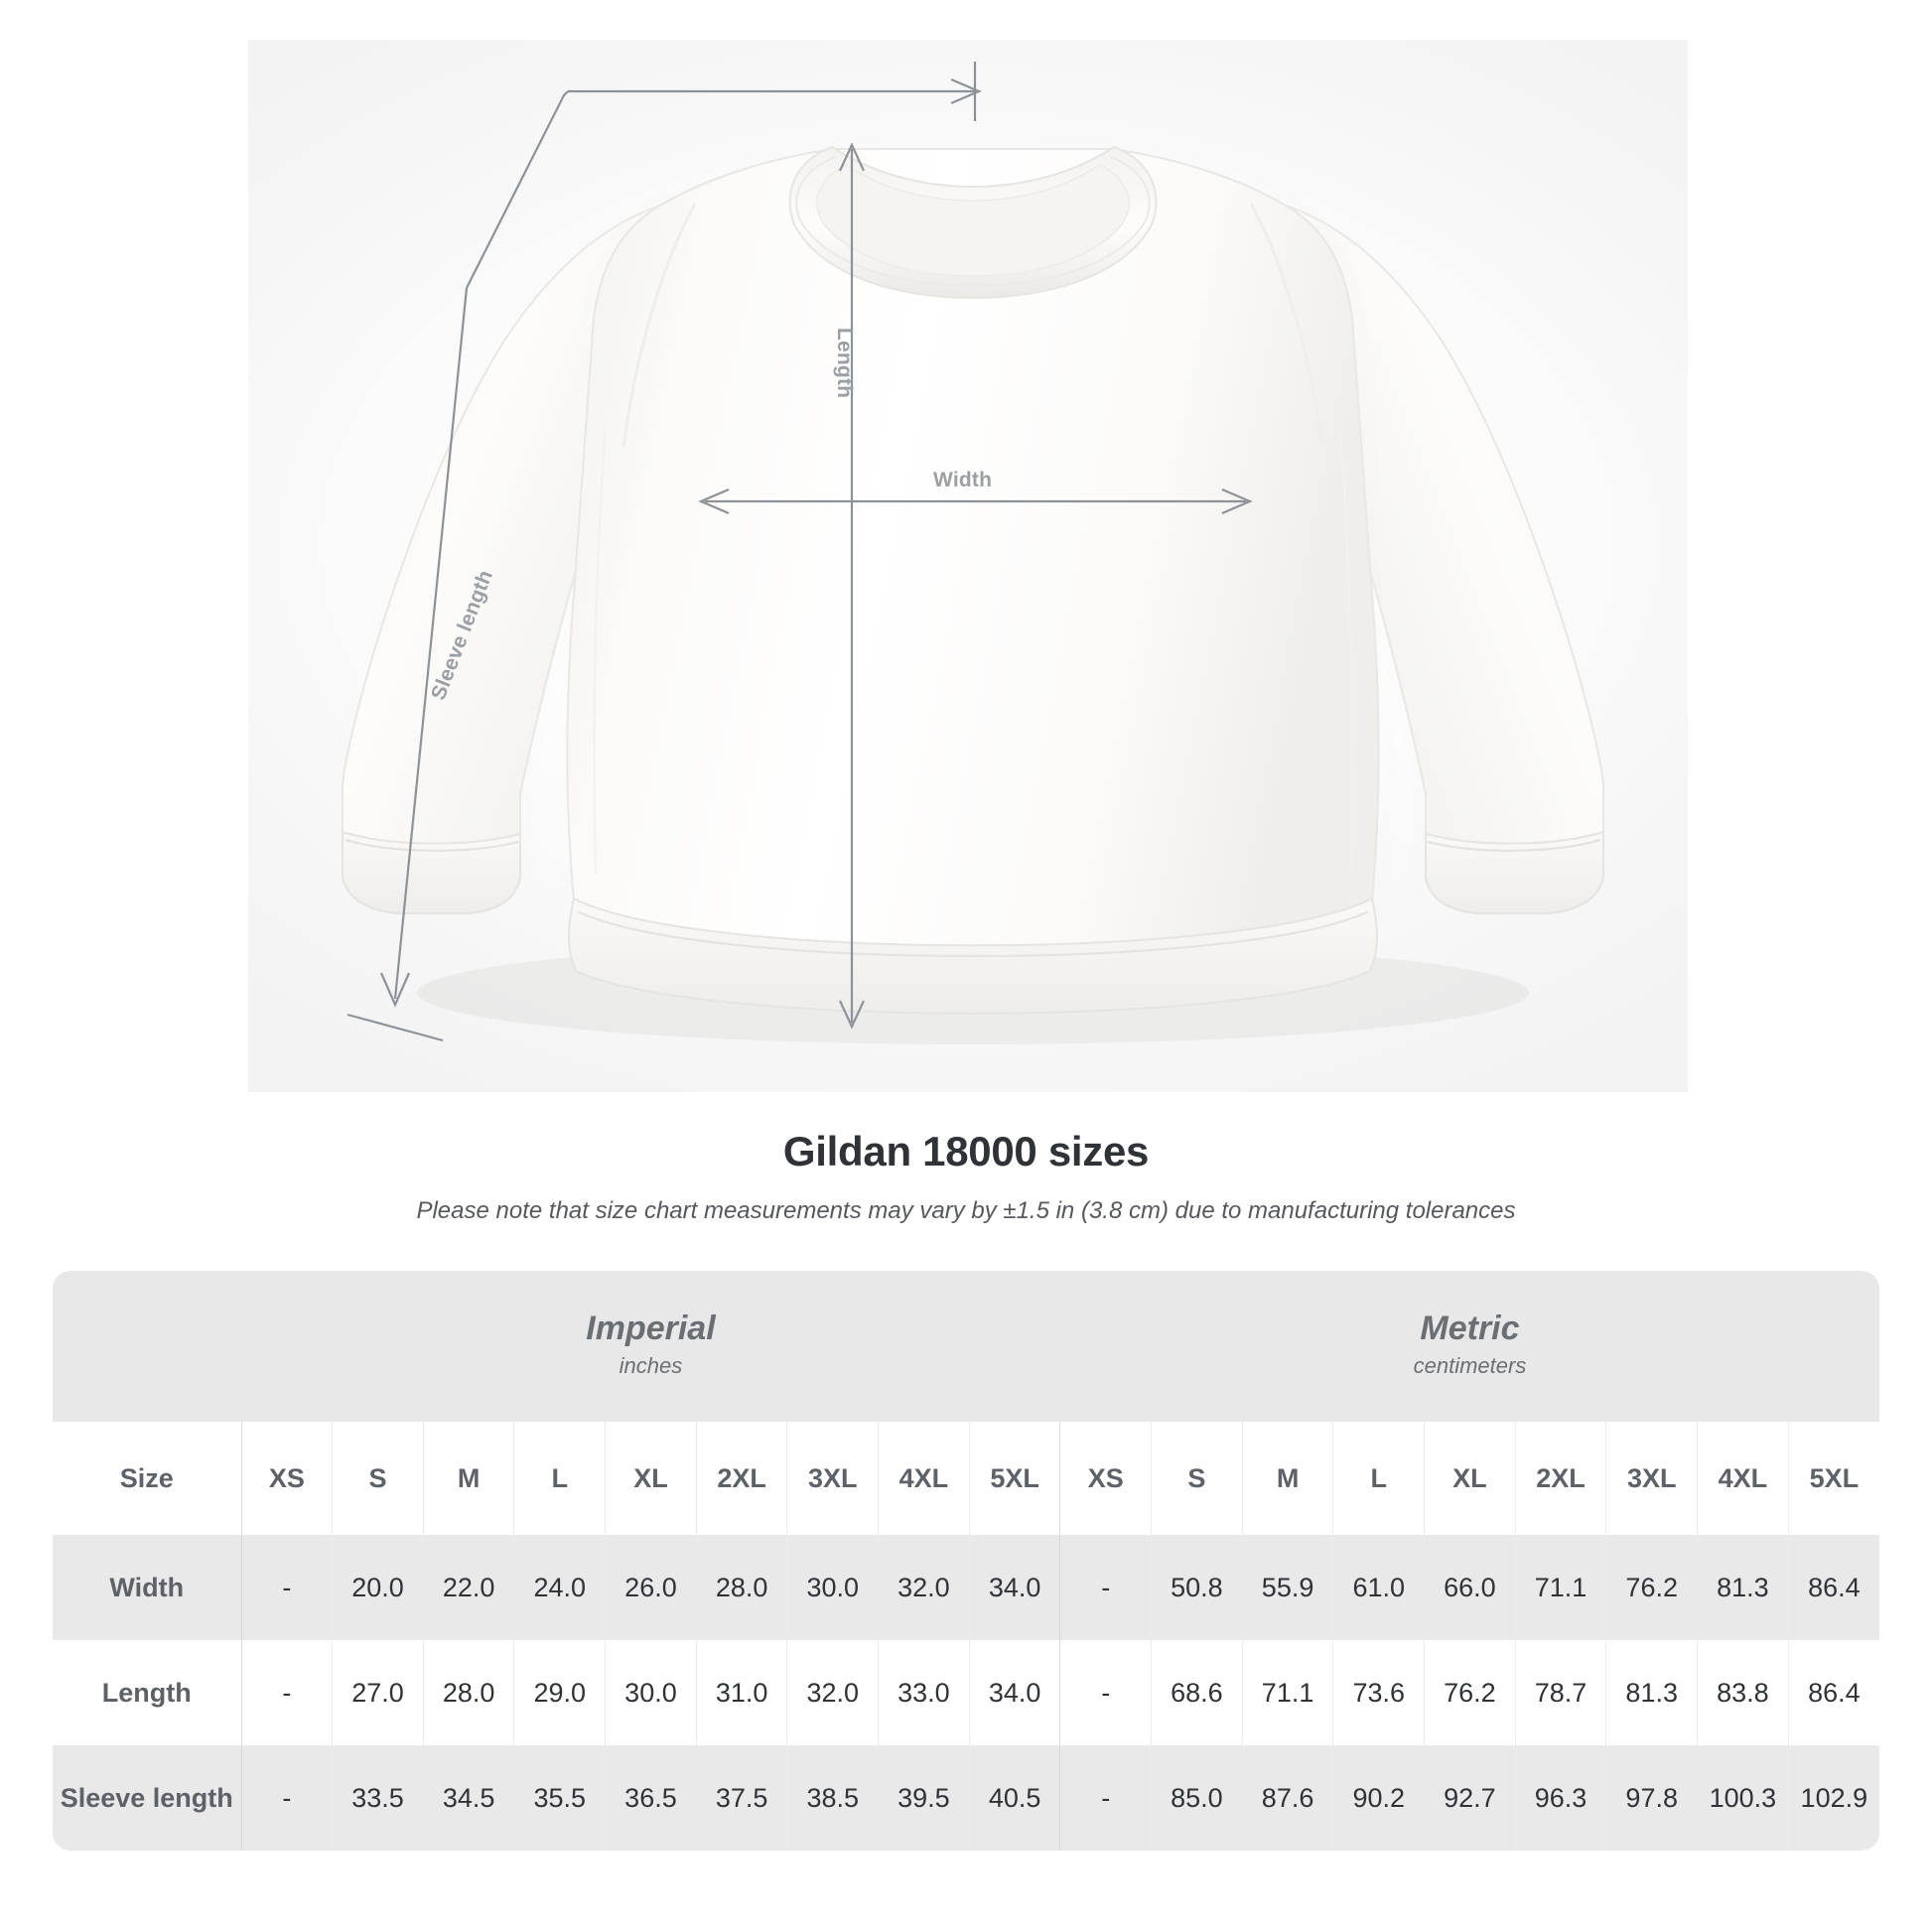 The width and height of the screenshot is (1932, 1932). What do you see at coordinates (1106, 1478) in the screenshot?
I see `size-header-metric-xs: XS` at bounding box center [1106, 1478].